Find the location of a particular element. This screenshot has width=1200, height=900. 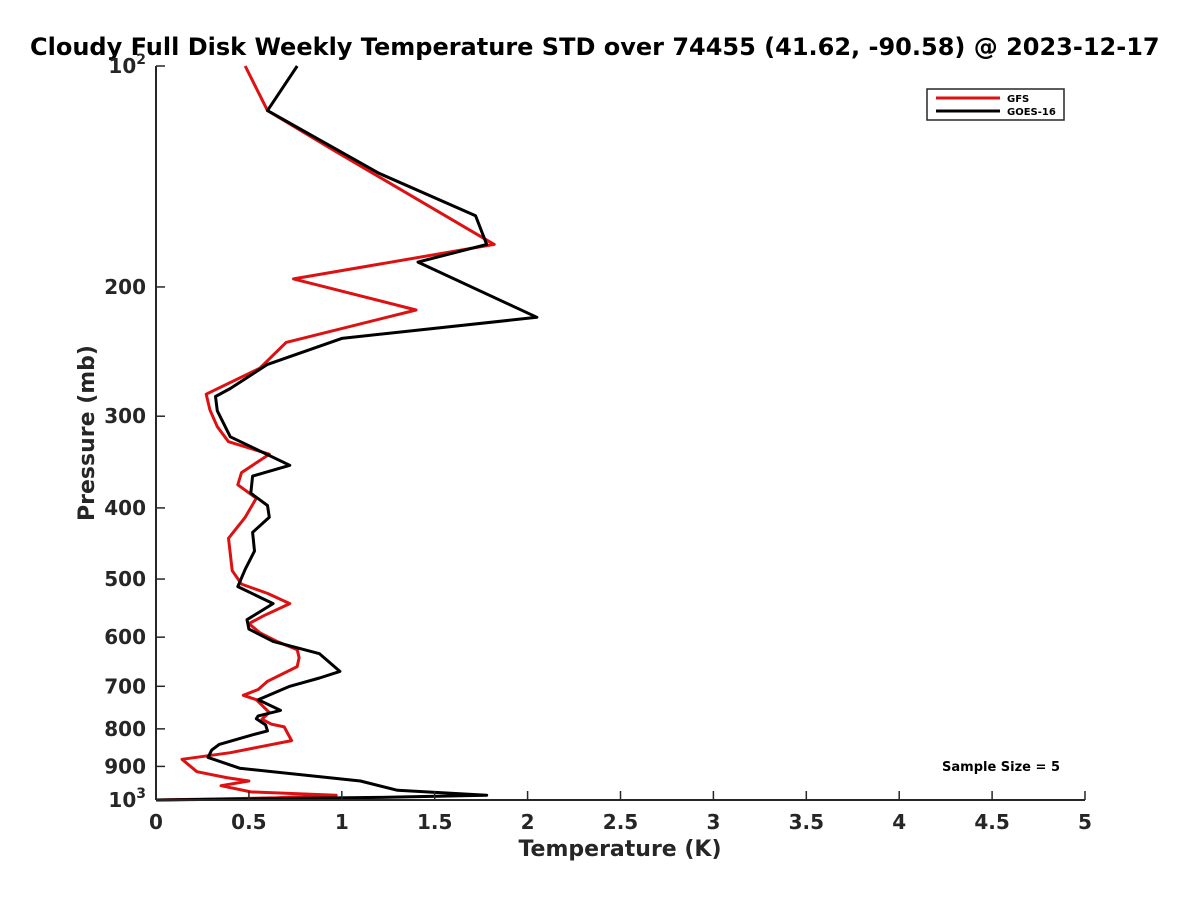

y-tick-label: 400 is located at coordinates (125, 508).